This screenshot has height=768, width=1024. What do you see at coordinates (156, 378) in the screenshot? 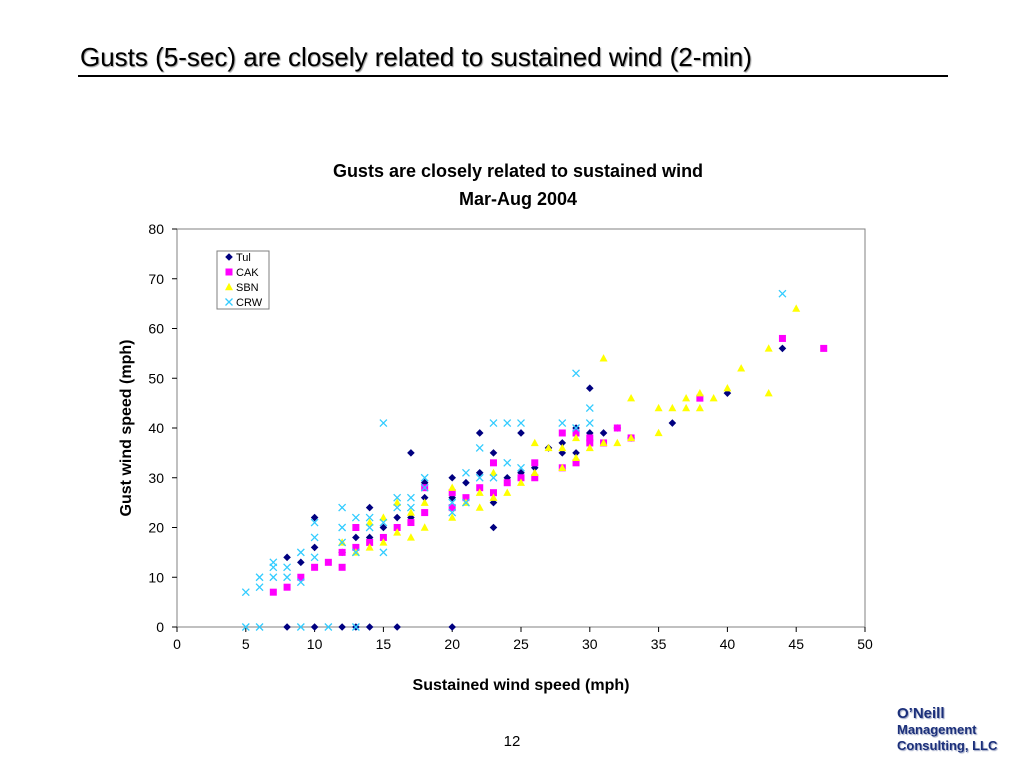
I see `y-tick-label: 50` at bounding box center [156, 378].